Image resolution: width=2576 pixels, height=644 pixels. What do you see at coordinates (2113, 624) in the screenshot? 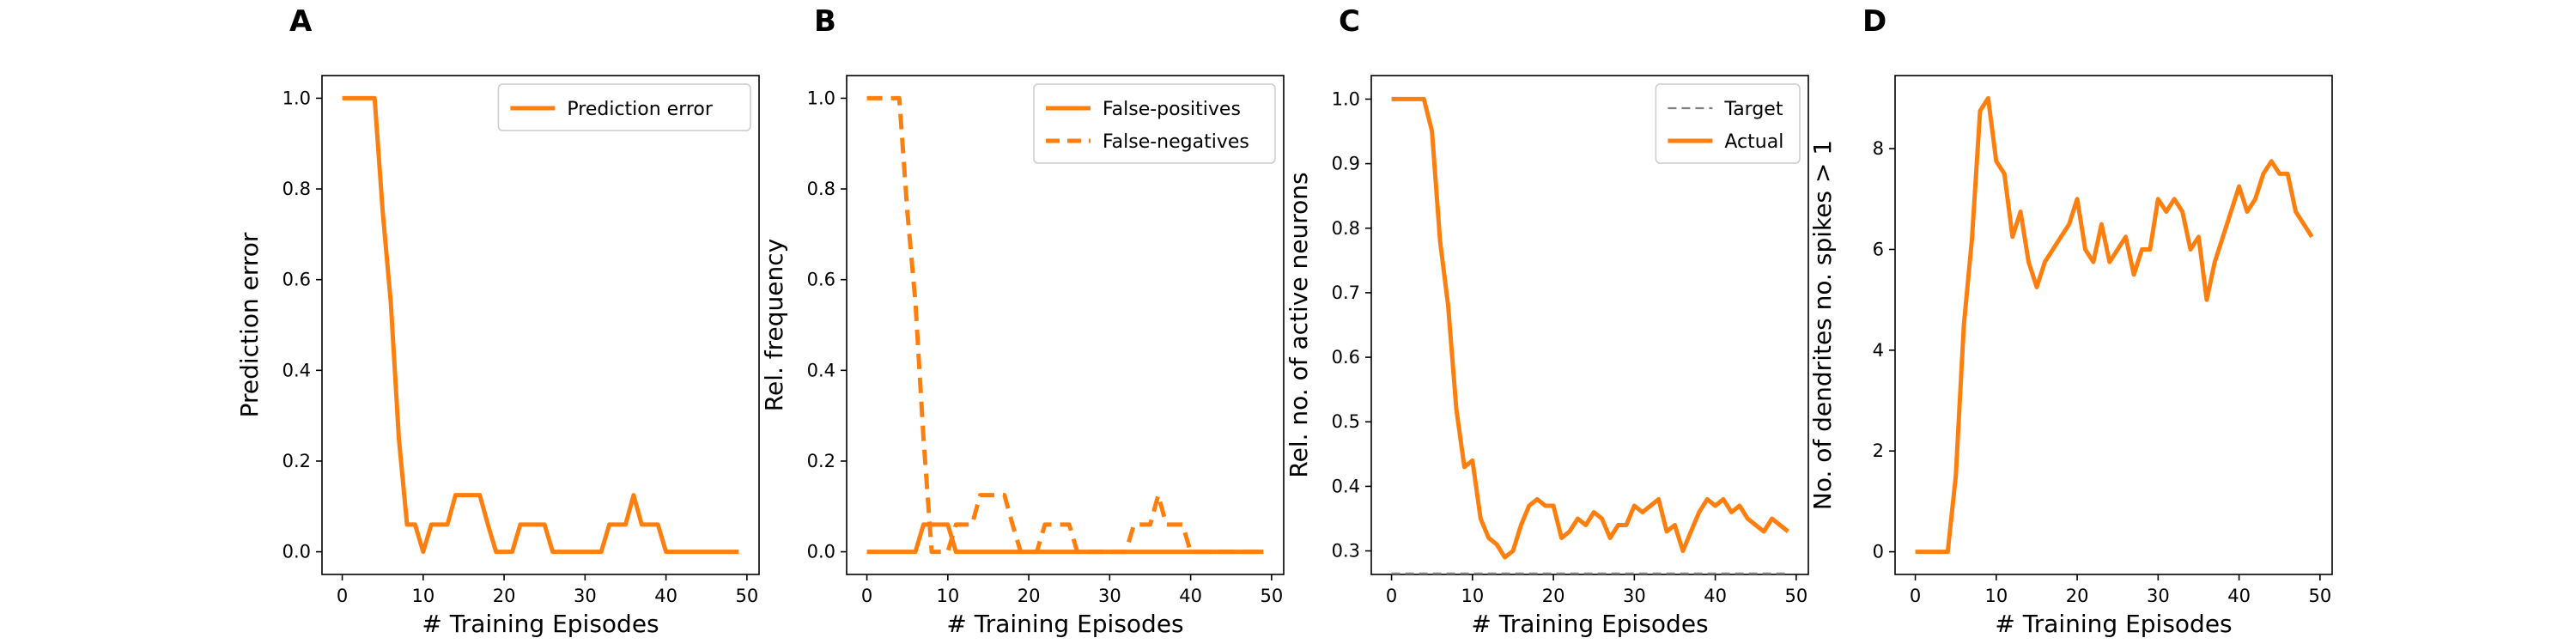
I see `panel-d-xlabel: # Training Episodes` at bounding box center [2113, 624].